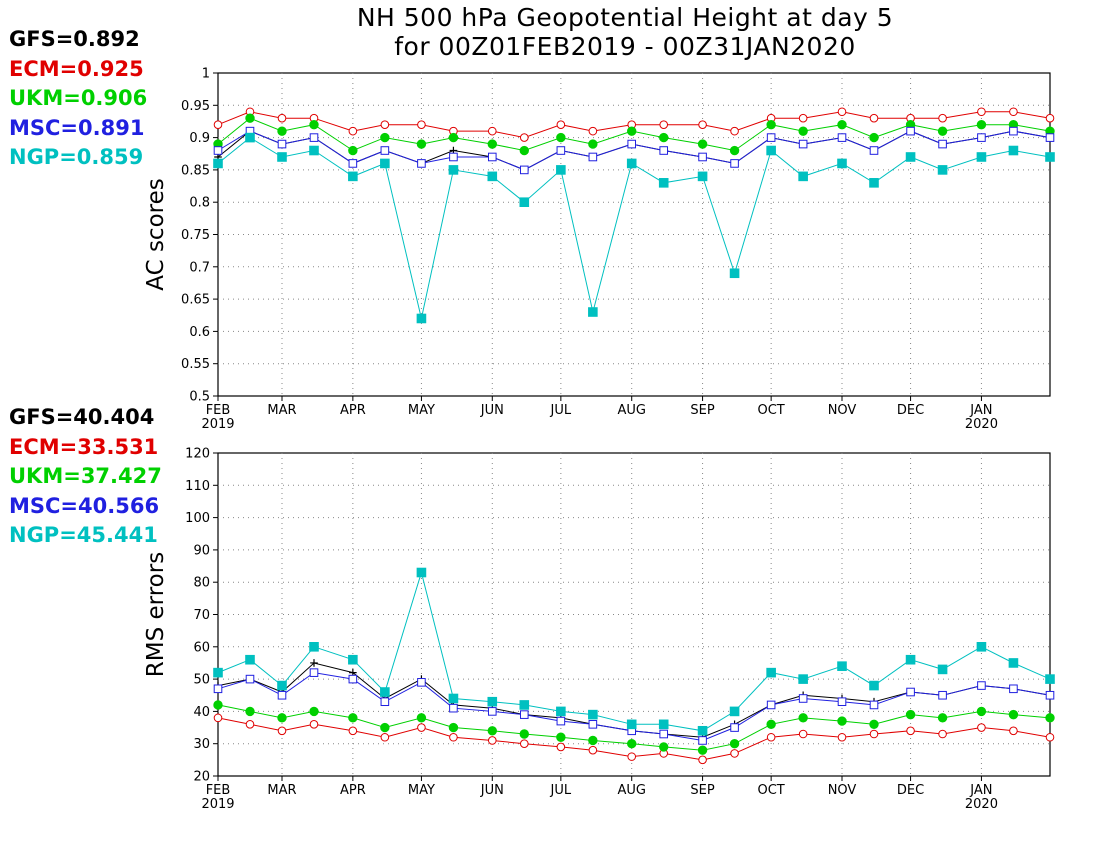  I want to click on y-tick-label: 90, so click(201, 550).